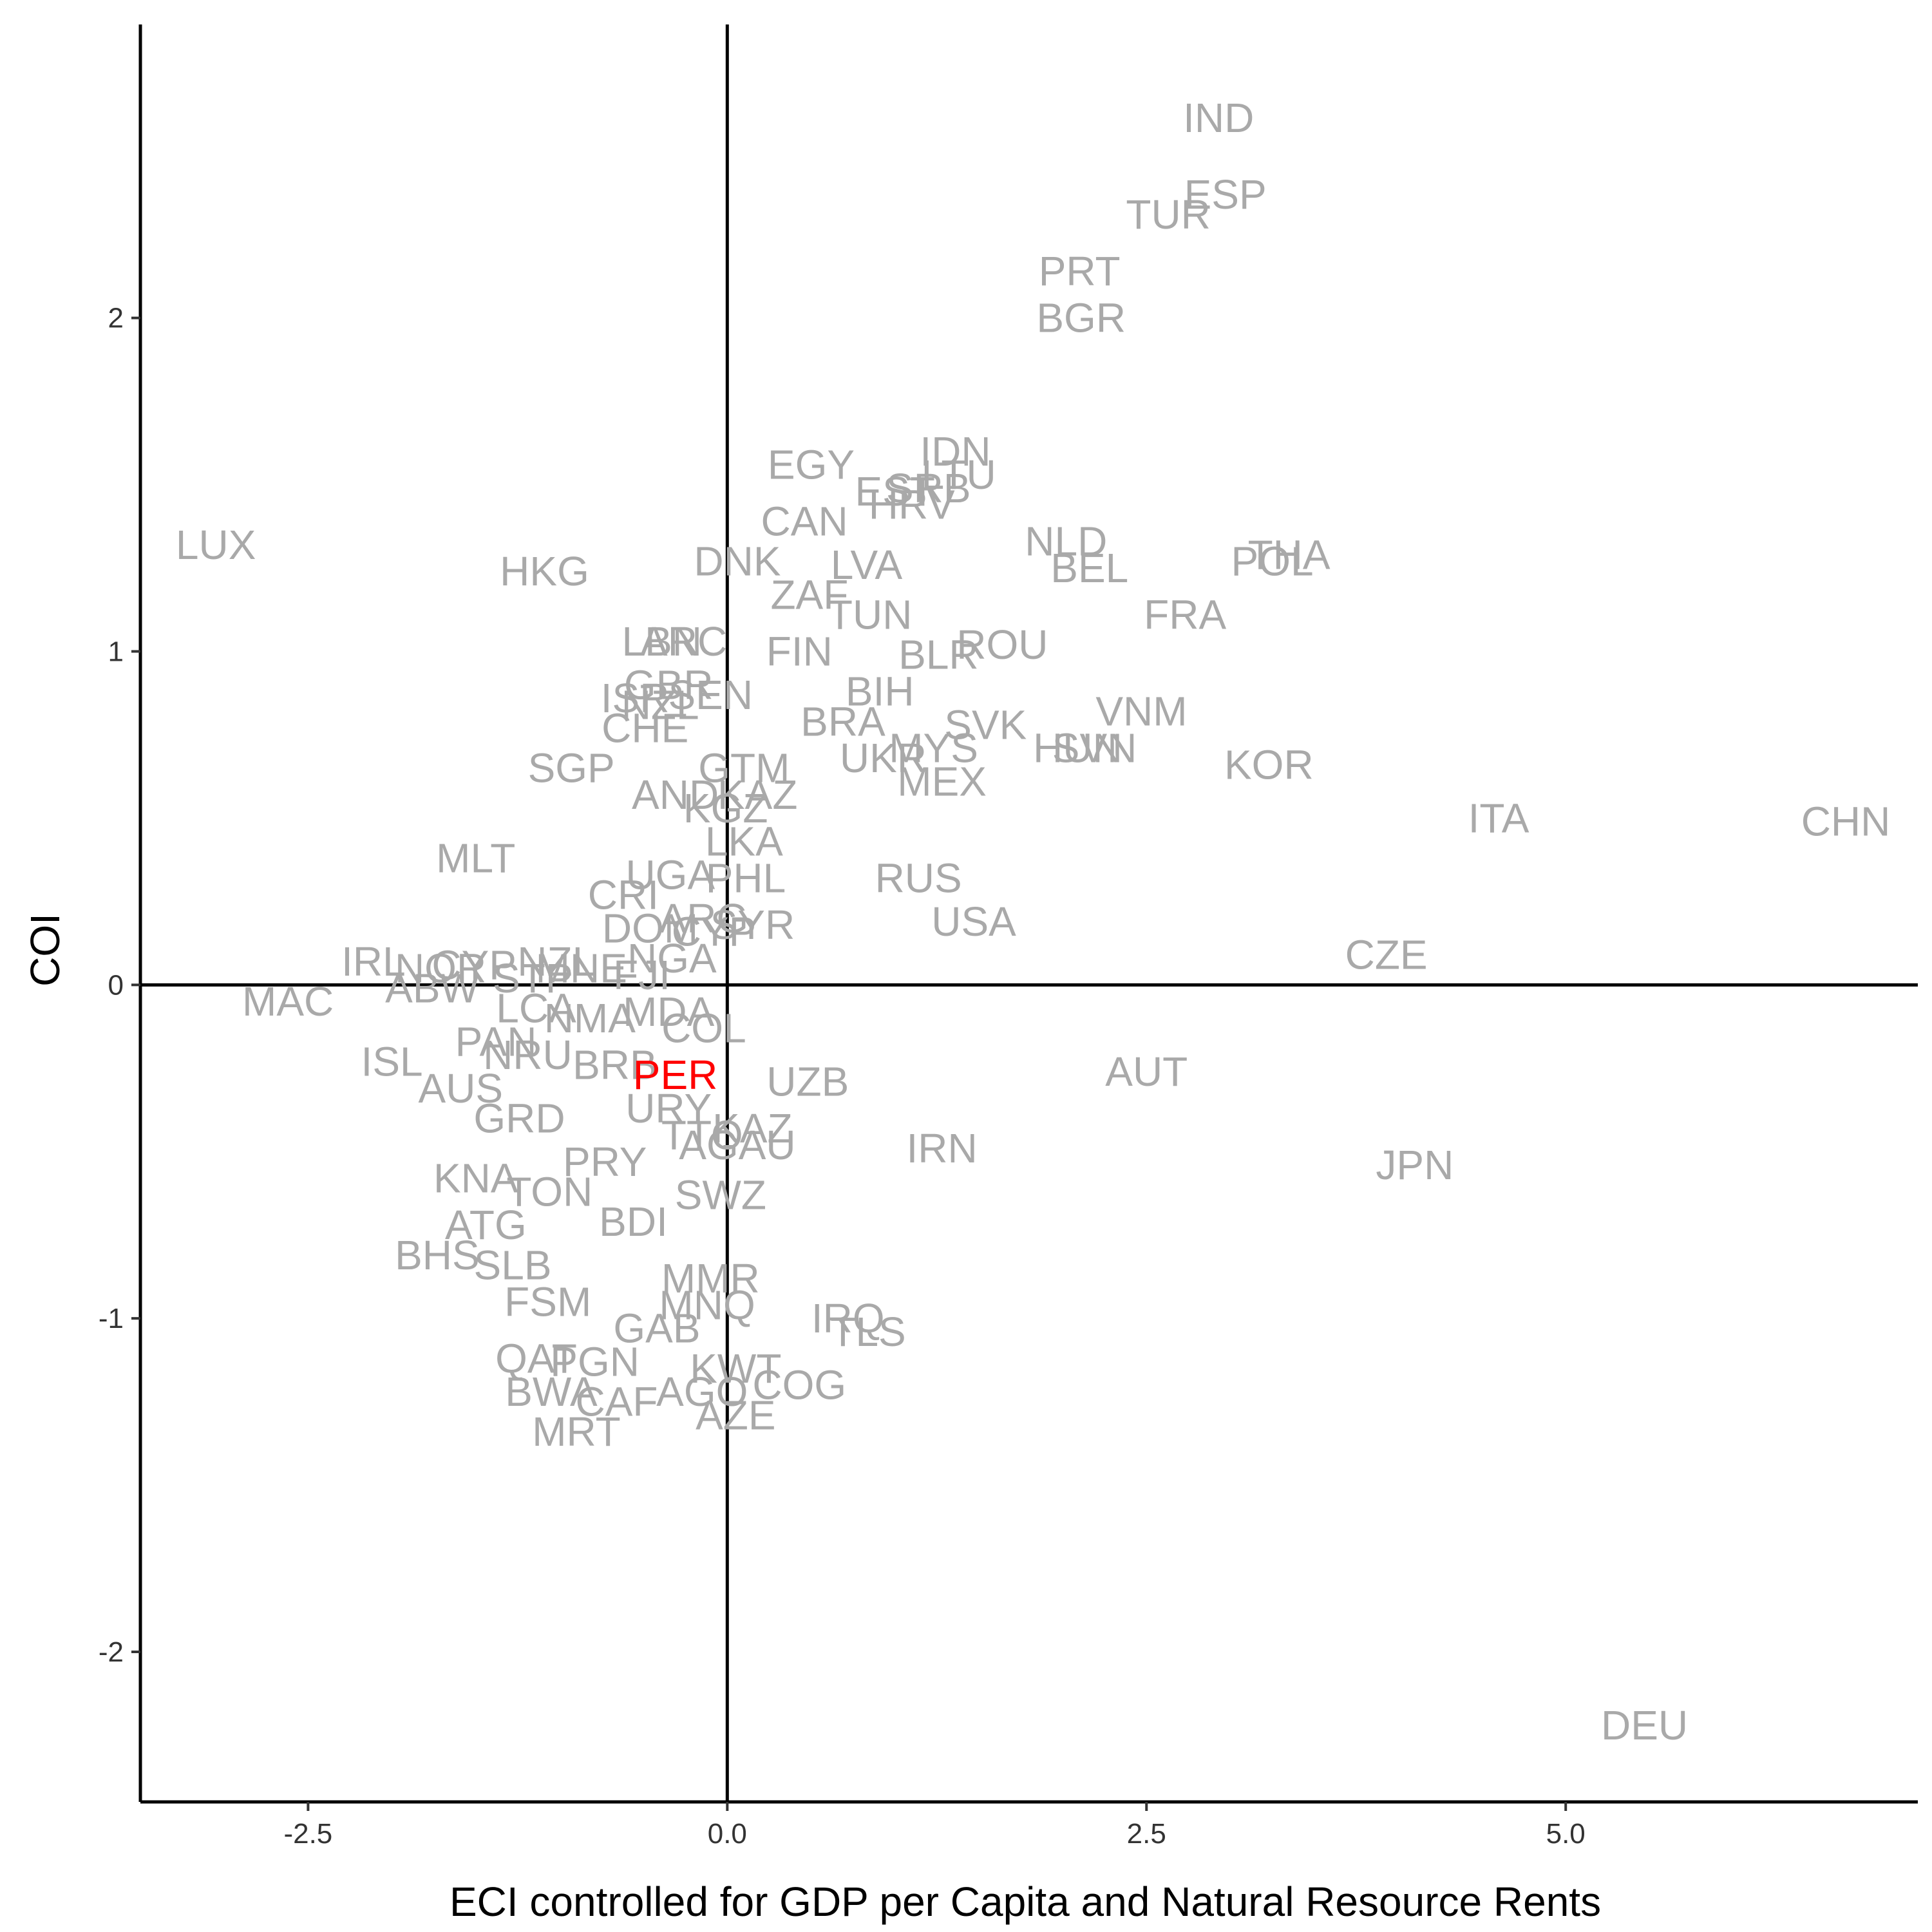 This screenshot has width=1932, height=1932. I want to click on country-label: SGP, so click(571, 768).